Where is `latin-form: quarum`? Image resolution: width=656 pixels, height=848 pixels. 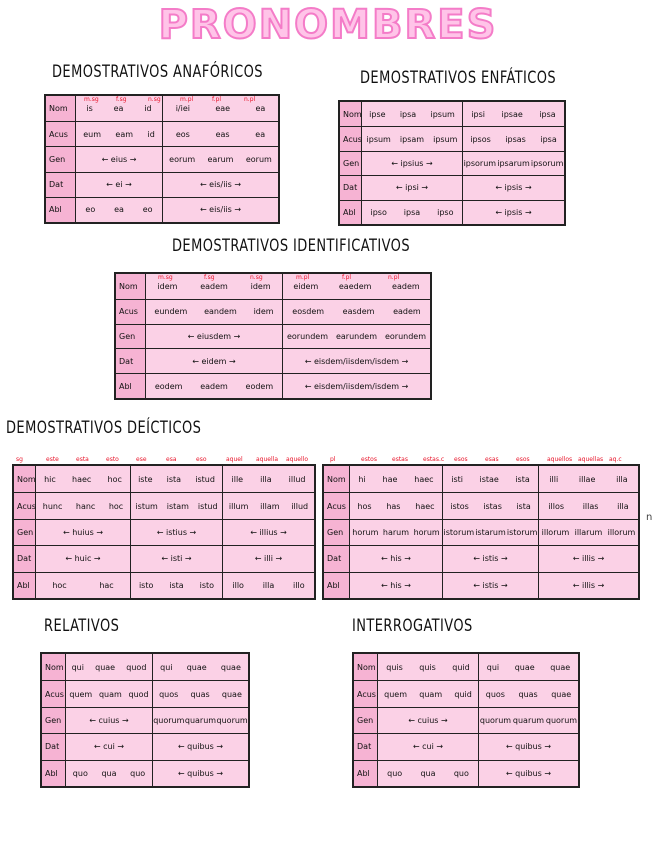
latin-form: quarum is located at coordinates (200, 720).